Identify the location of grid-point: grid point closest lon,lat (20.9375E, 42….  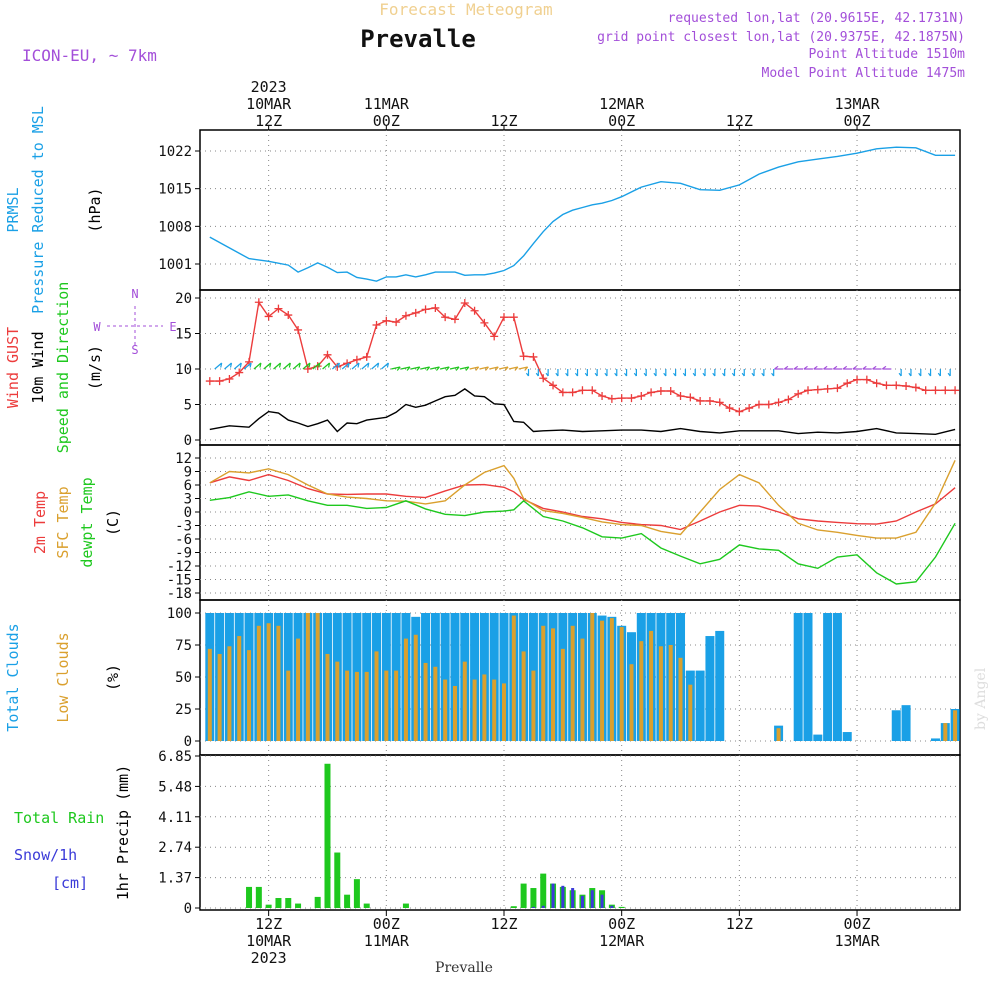
(781, 37).